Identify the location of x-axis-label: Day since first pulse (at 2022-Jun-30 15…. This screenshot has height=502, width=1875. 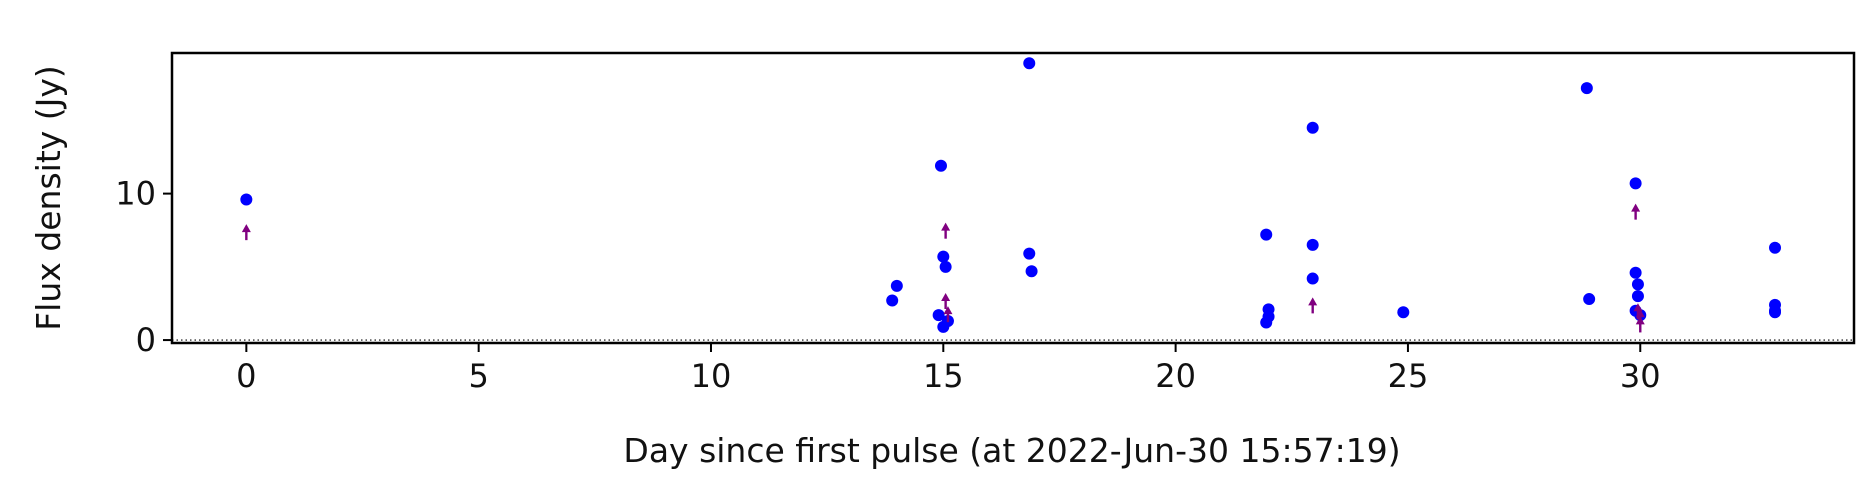
(1011, 450).